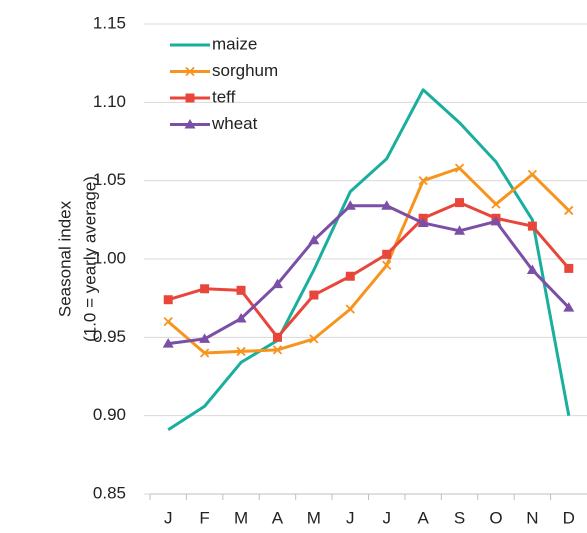 This screenshot has width=587, height=533. What do you see at coordinates (495, 517) in the screenshot?
I see `x-tick-label: O` at bounding box center [495, 517].